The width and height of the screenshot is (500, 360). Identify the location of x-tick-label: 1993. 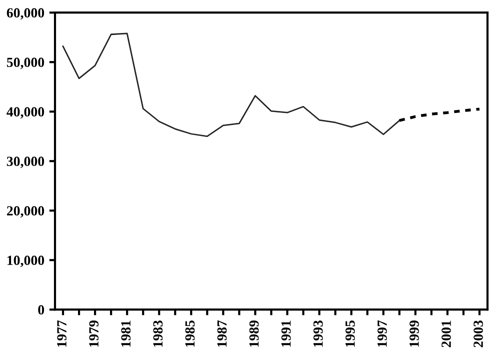
(318, 333).